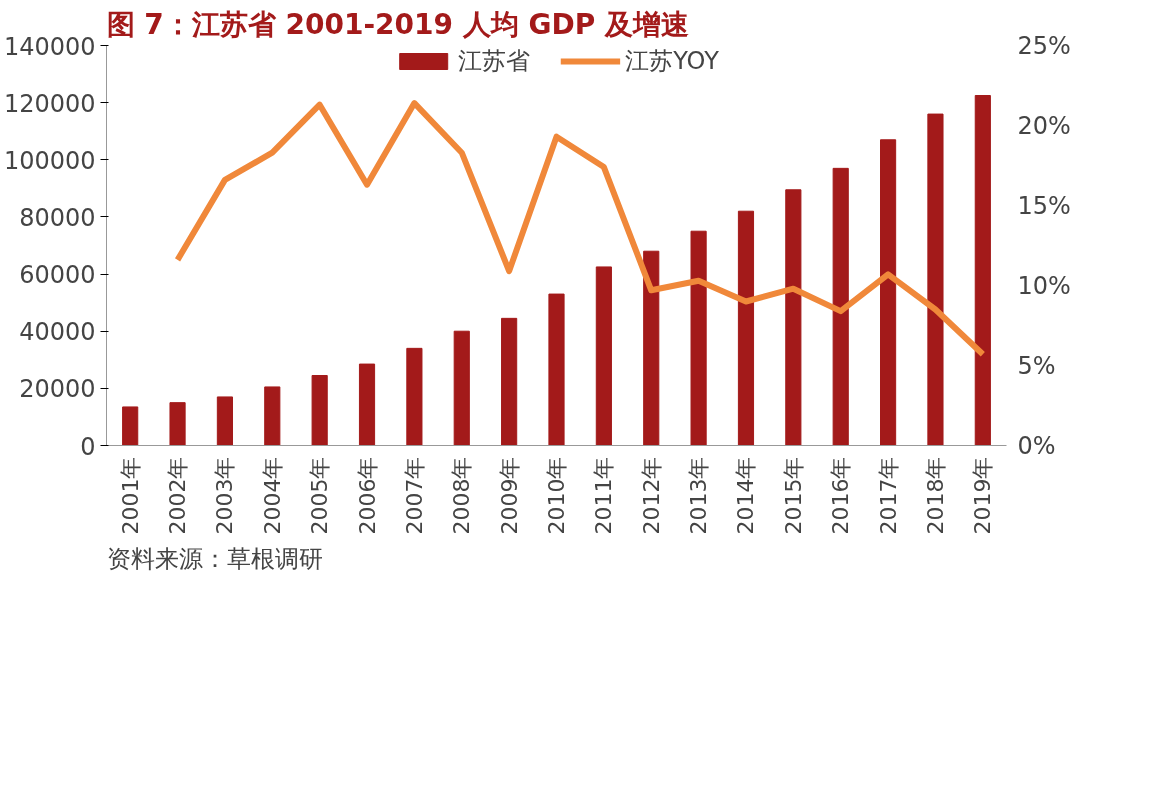  What do you see at coordinates (746, 495) in the screenshot?
I see `x-tick-label: 2014年` at bounding box center [746, 495].